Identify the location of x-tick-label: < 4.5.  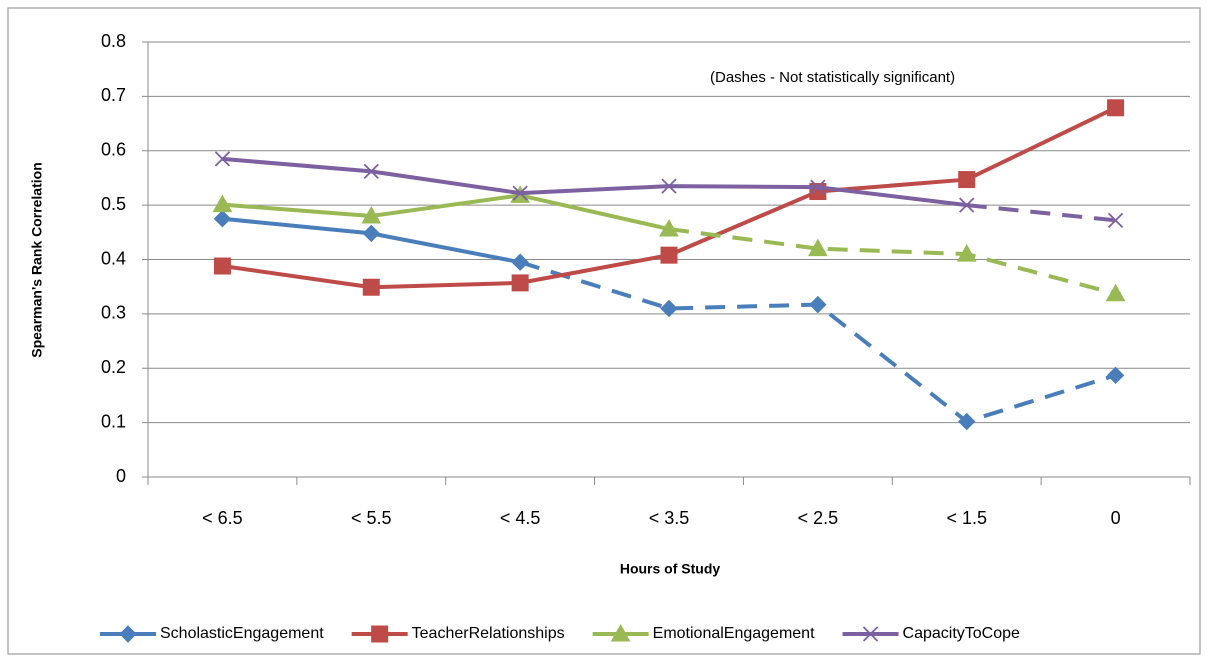
(520, 518).